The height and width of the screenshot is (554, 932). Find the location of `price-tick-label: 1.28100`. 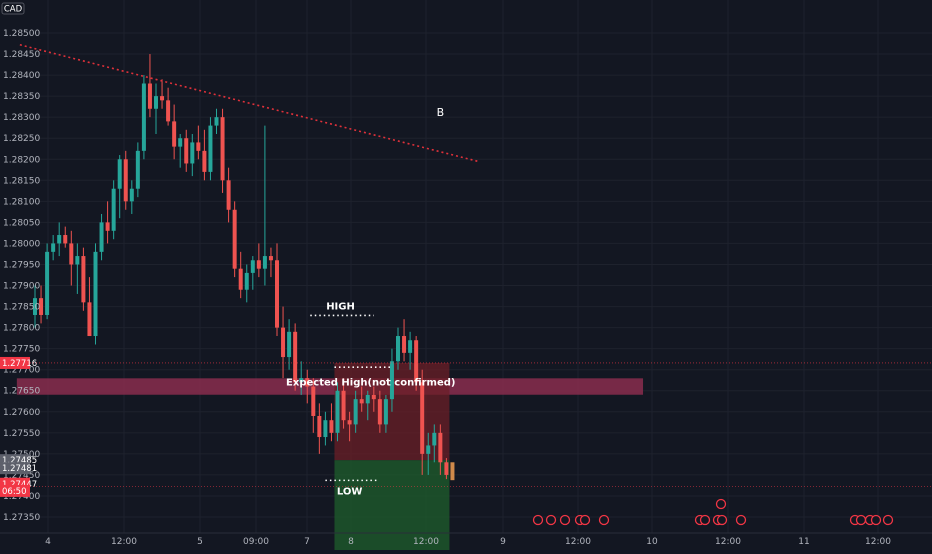

price-tick-label: 1.28100 is located at coordinates (21, 202).